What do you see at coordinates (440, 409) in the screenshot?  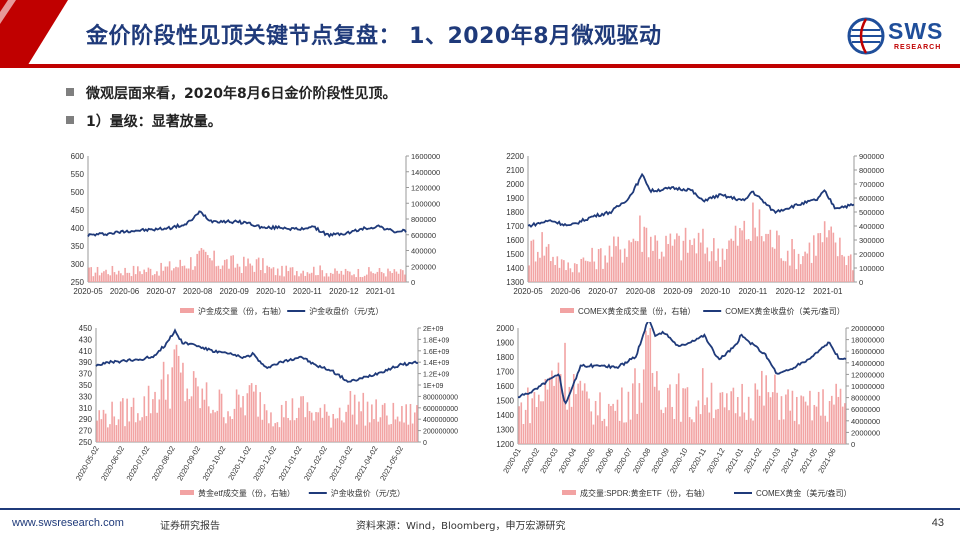 I see `right-tick-label: 600000000` at bounding box center [440, 409].